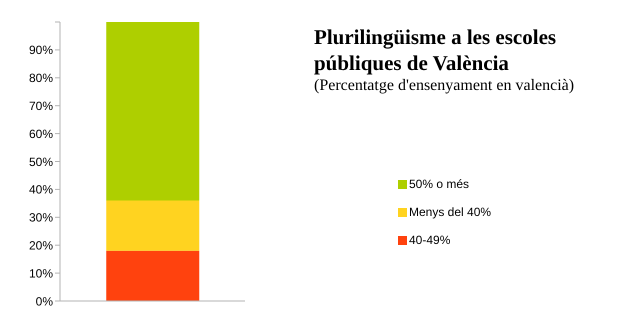 The image size is (625, 326). I want to click on y-tick-label: 0%, so click(45, 301).